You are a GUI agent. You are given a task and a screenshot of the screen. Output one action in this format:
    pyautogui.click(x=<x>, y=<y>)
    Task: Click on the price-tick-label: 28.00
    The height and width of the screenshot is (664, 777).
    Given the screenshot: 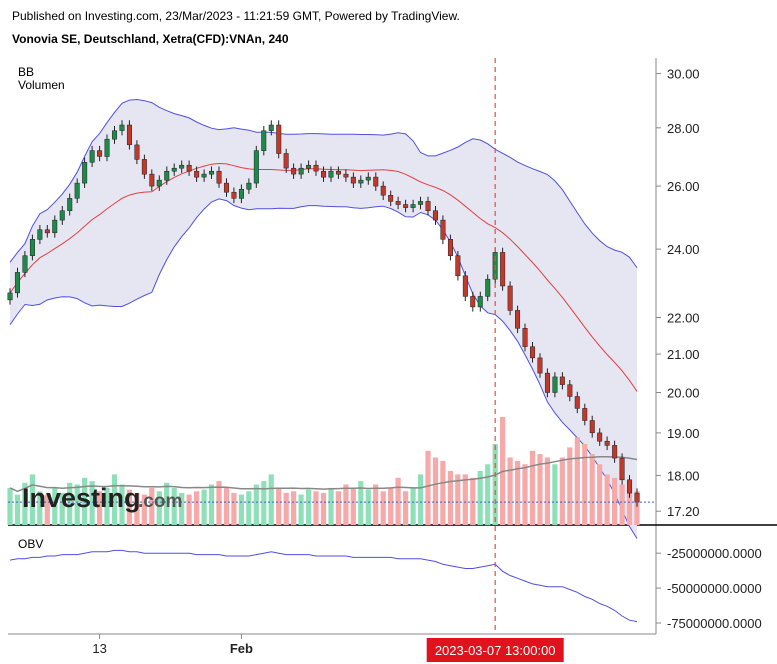 What is the action you would take?
    pyautogui.click(x=683, y=128)
    